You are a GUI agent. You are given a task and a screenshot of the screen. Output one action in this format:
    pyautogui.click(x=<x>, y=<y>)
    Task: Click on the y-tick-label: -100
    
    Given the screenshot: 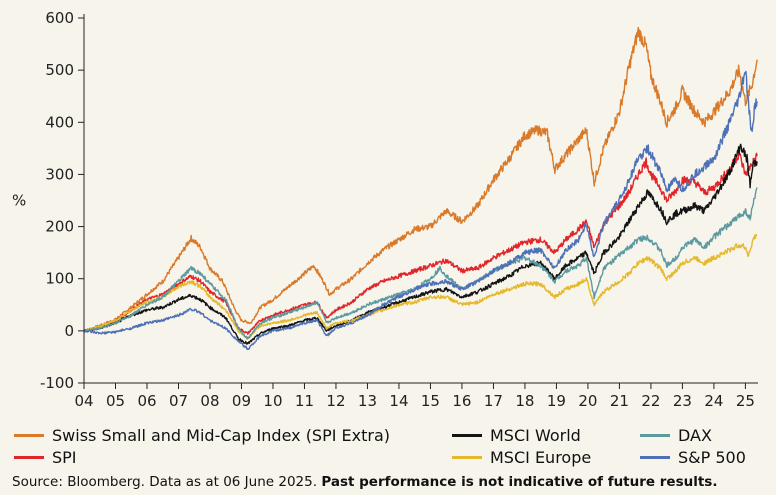 What is the action you would take?
    pyautogui.click(x=57, y=383)
    